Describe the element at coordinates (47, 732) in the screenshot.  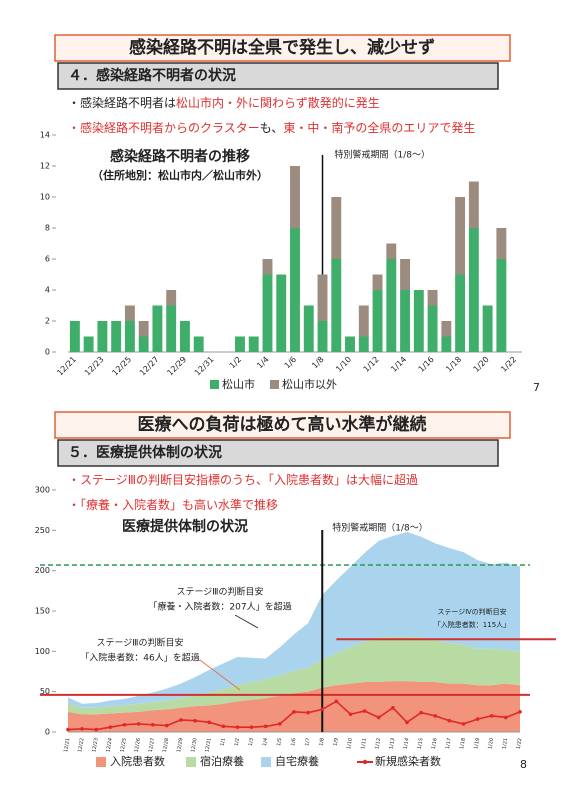
I see `y-tick-label: 0` at that location.